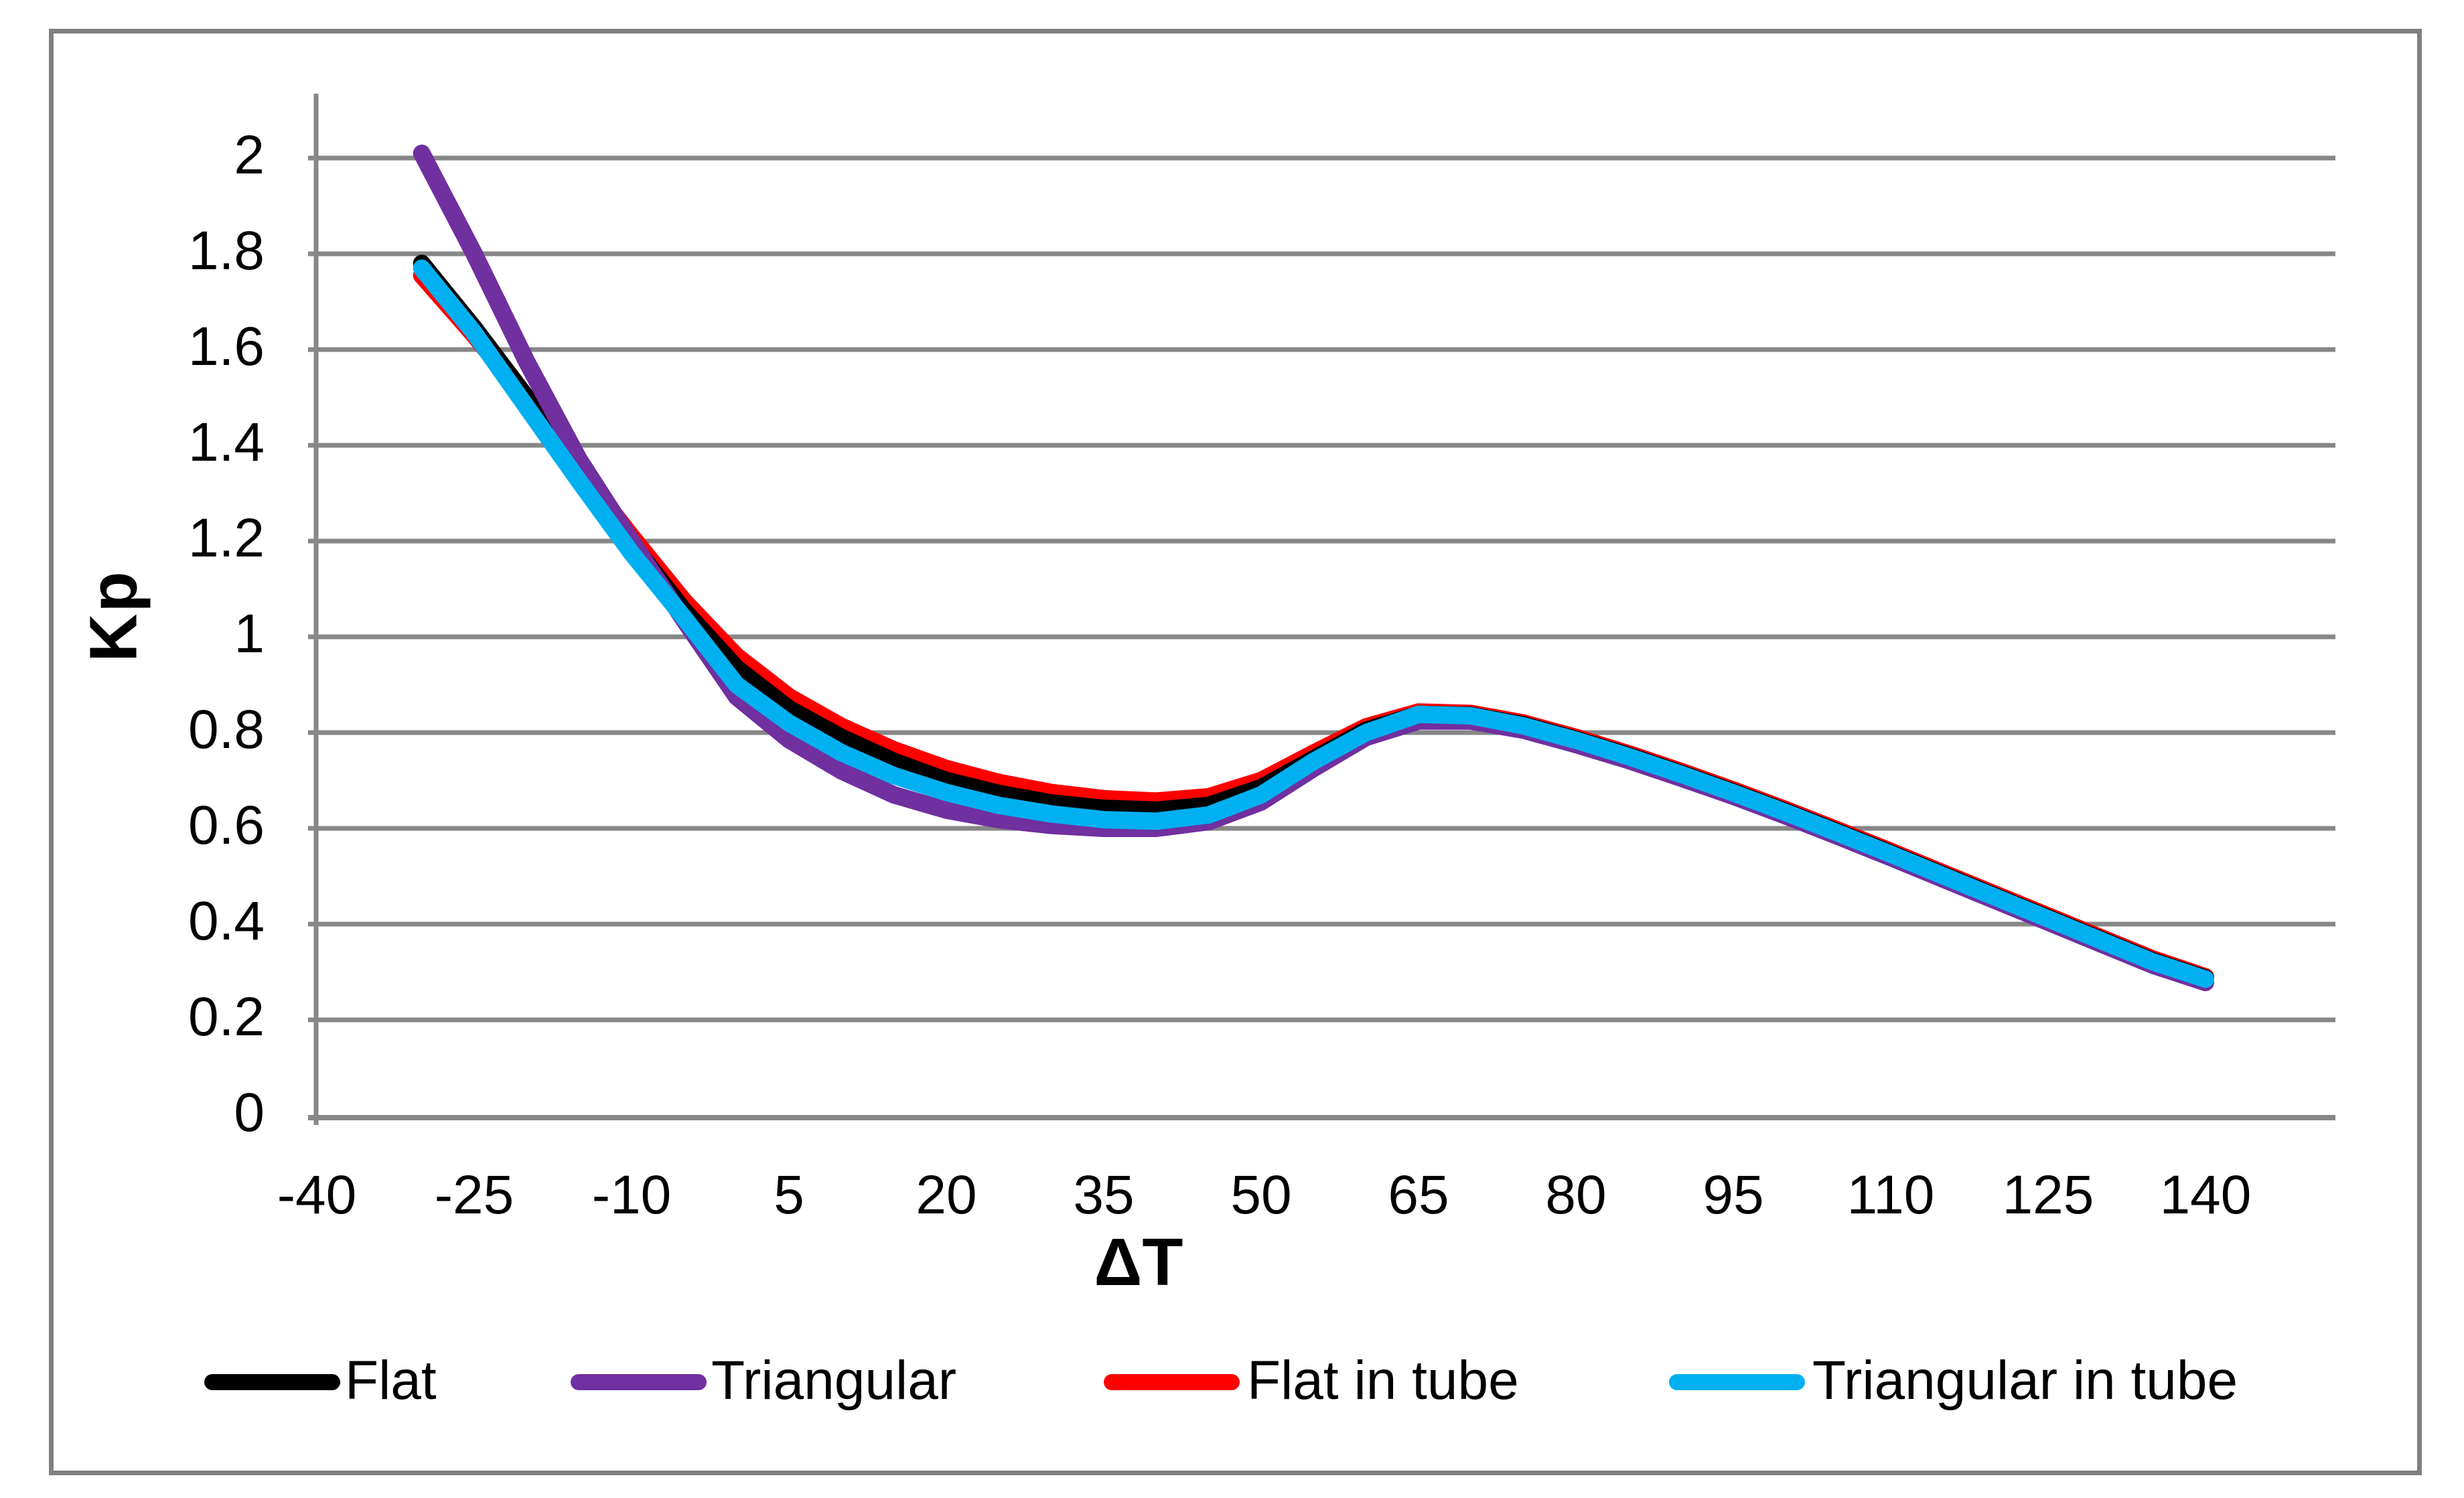  I want to click on x-tick-label: 125, so click(2048, 1195).